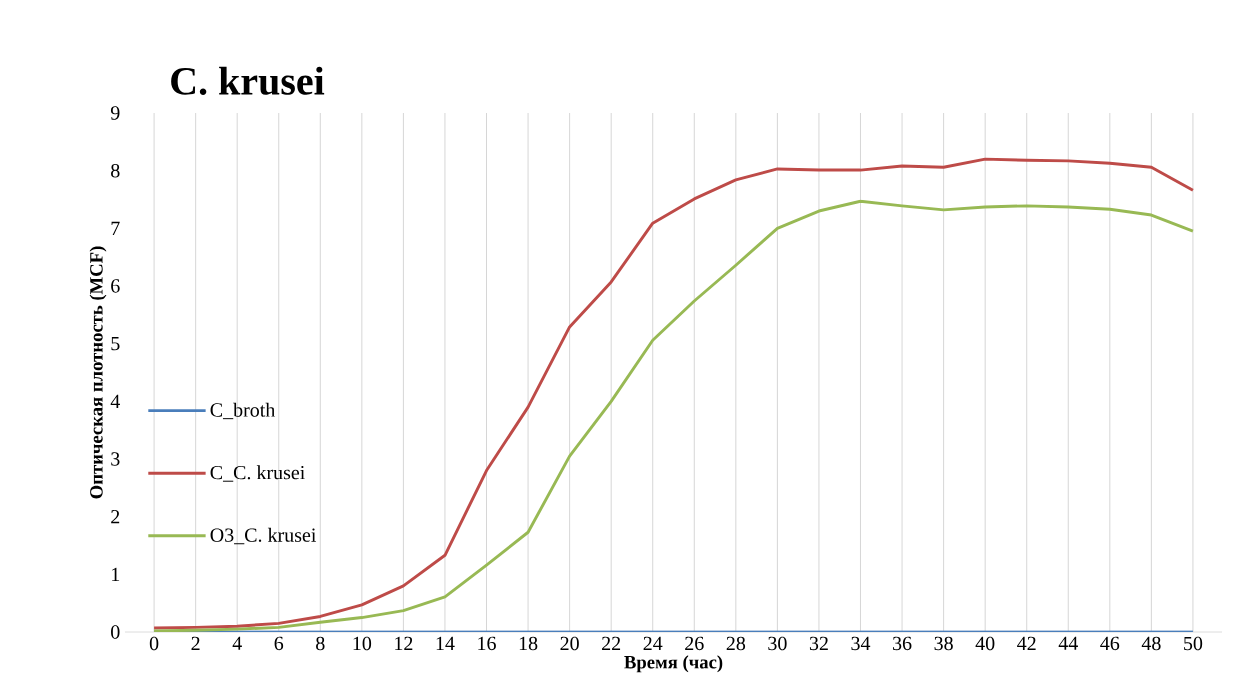 This screenshot has width=1246, height=700. I want to click on x-tick-label: 34, so click(861, 643).